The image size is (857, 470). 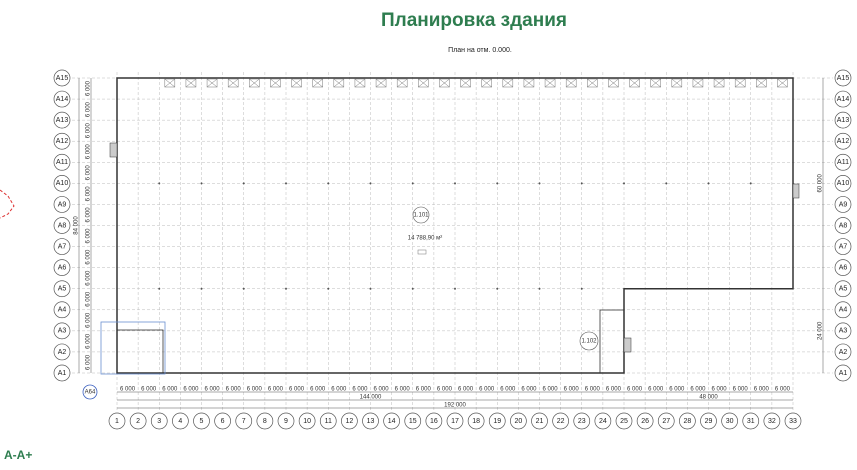 What do you see at coordinates (18, 455) in the screenshot?
I see `section-label: A-A+` at bounding box center [18, 455].